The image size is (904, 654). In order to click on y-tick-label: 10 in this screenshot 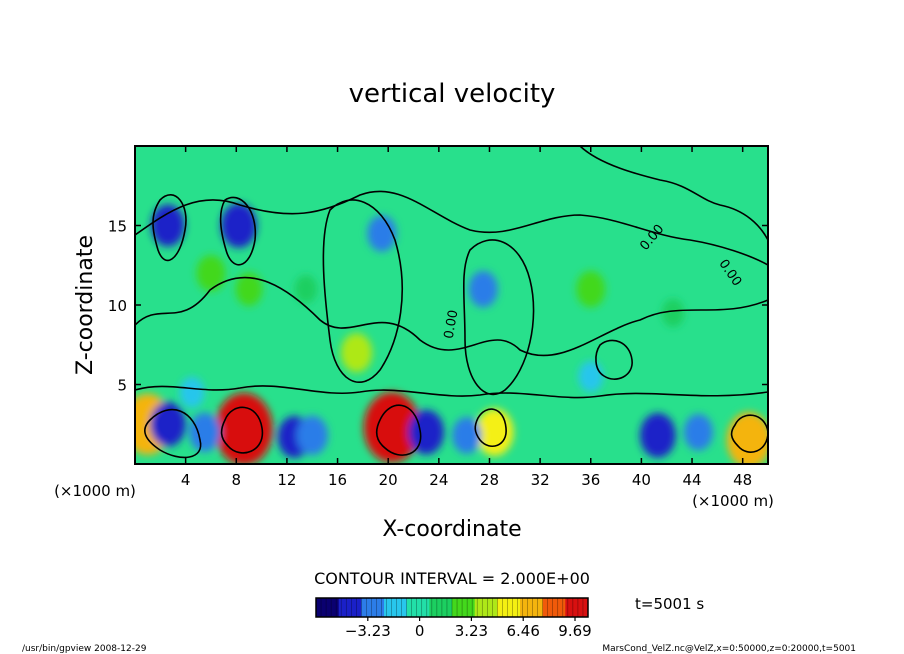, I will do `click(117, 306)`.